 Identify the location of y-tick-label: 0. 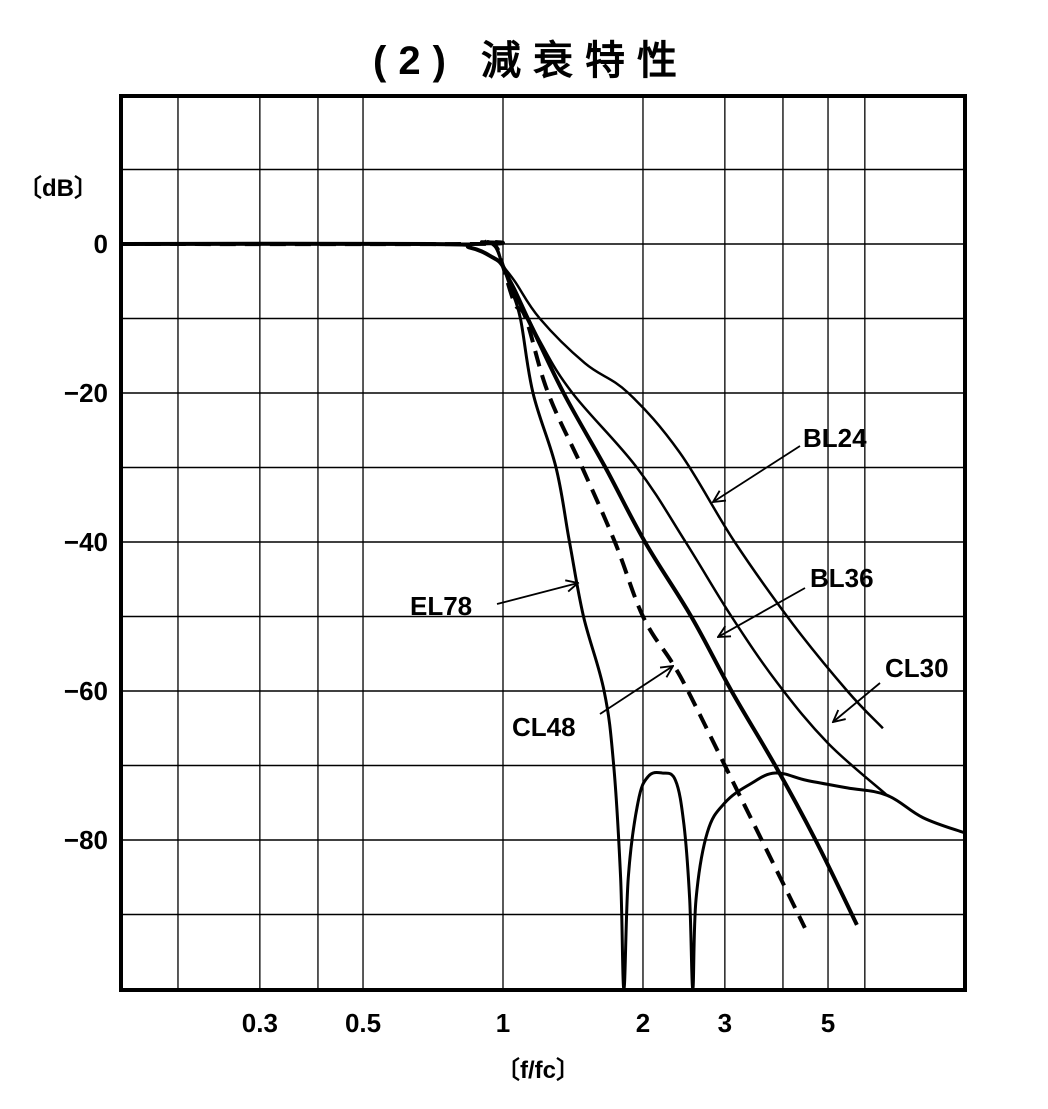
(101, 244).